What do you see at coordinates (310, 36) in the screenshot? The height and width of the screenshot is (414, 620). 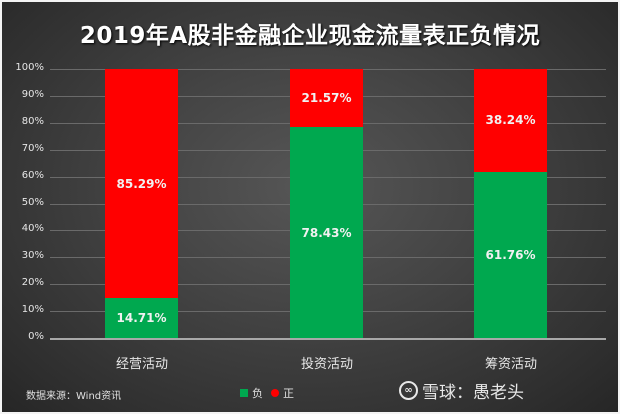 I see `chart-title: 2019年A股非金融企业现金流量表正负情况` at bounding box center [310, 36].